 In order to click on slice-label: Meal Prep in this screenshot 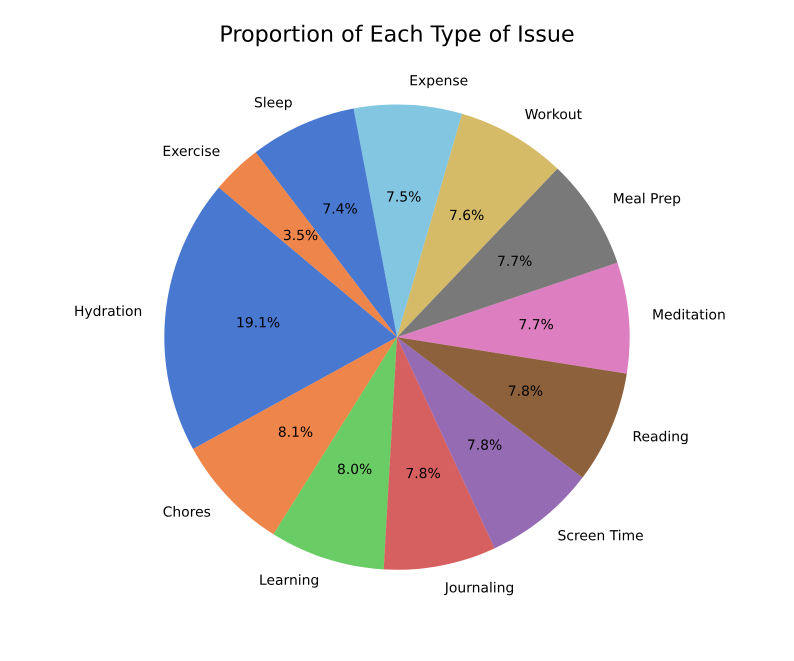, I will do `click(647, 199)`.